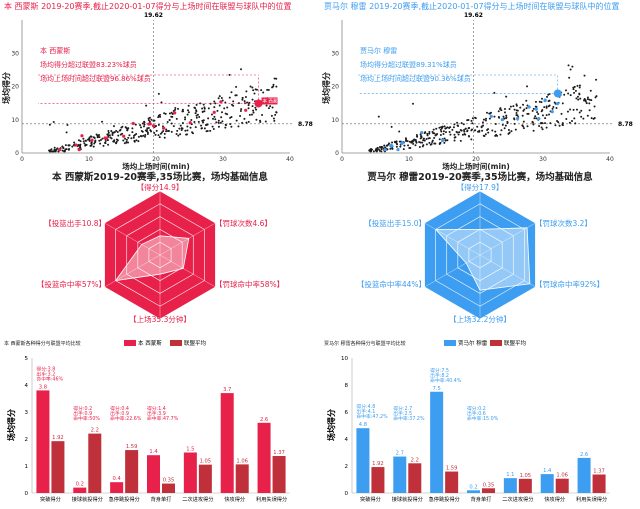 The image size is (640, 509). Describe the element at coordinates (378, 50) in the screenshot. I see `note-player-name: 贾马尔 穆雷` at that location.